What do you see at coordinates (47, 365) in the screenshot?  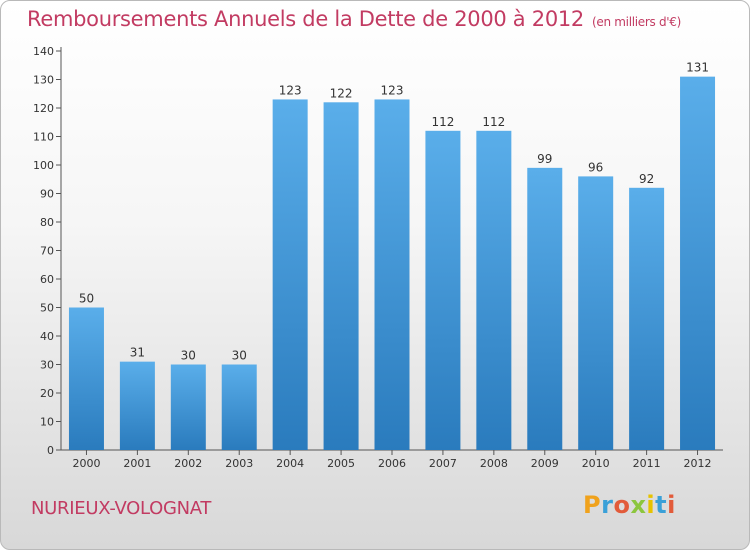 I see `y-tick-label: 30` at bounding box center [47, 365].